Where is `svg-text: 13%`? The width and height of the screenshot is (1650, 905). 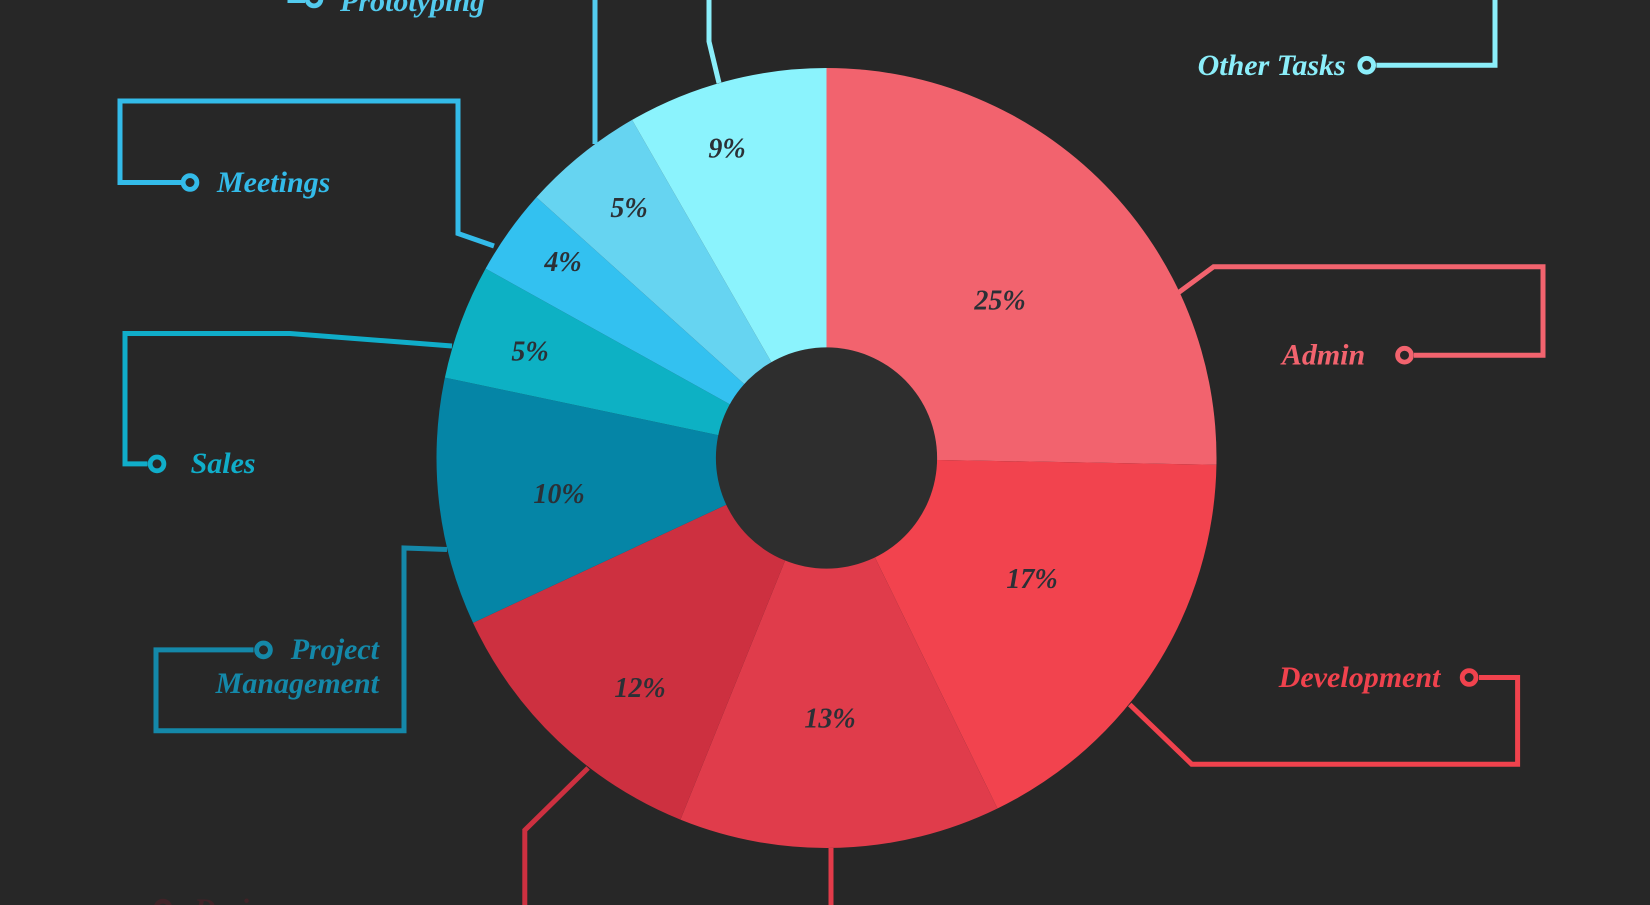 svg-text: 13% is located at coordinates (829, 719).